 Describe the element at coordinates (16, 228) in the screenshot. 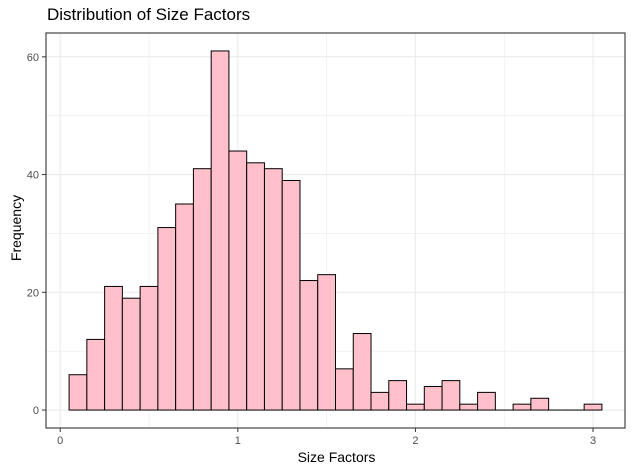

I see `y-axis-label: Frequency` at that location.